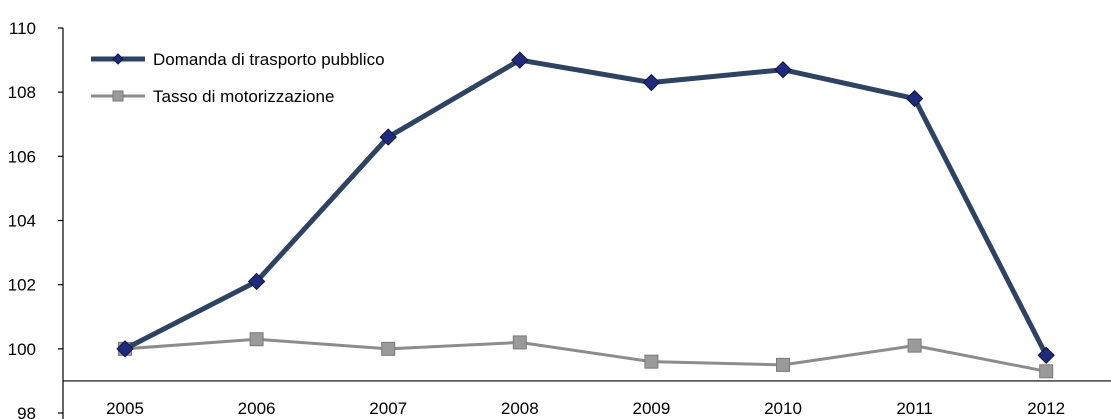 Image resolution: width=1111 pixels, height=419 pixels. What do you see at coordinates (651, 408) in the screenshot?
I see `x-tick-label: 2009` at bounding box center [651, 408].